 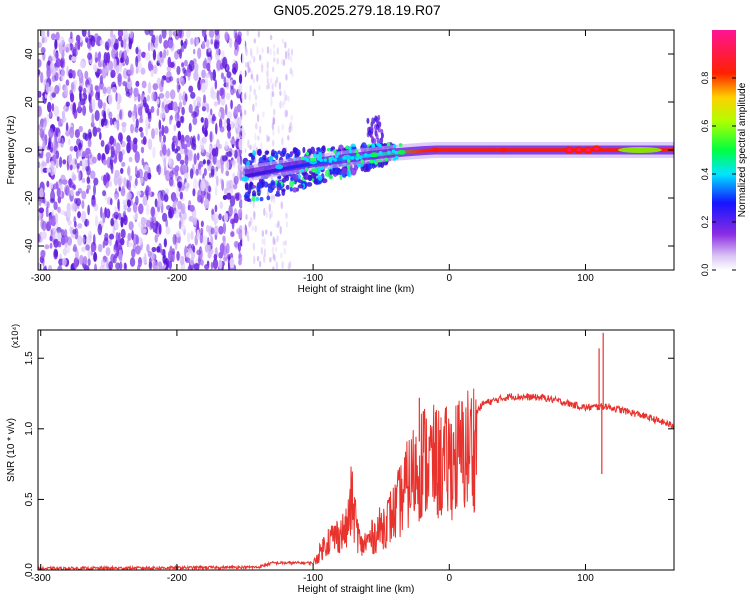 What do you see at coordinates (356, 589) in the screenshot?
I see `snr-x-axis-label: Height of straight line (km)` at bounding box center [356, 589].